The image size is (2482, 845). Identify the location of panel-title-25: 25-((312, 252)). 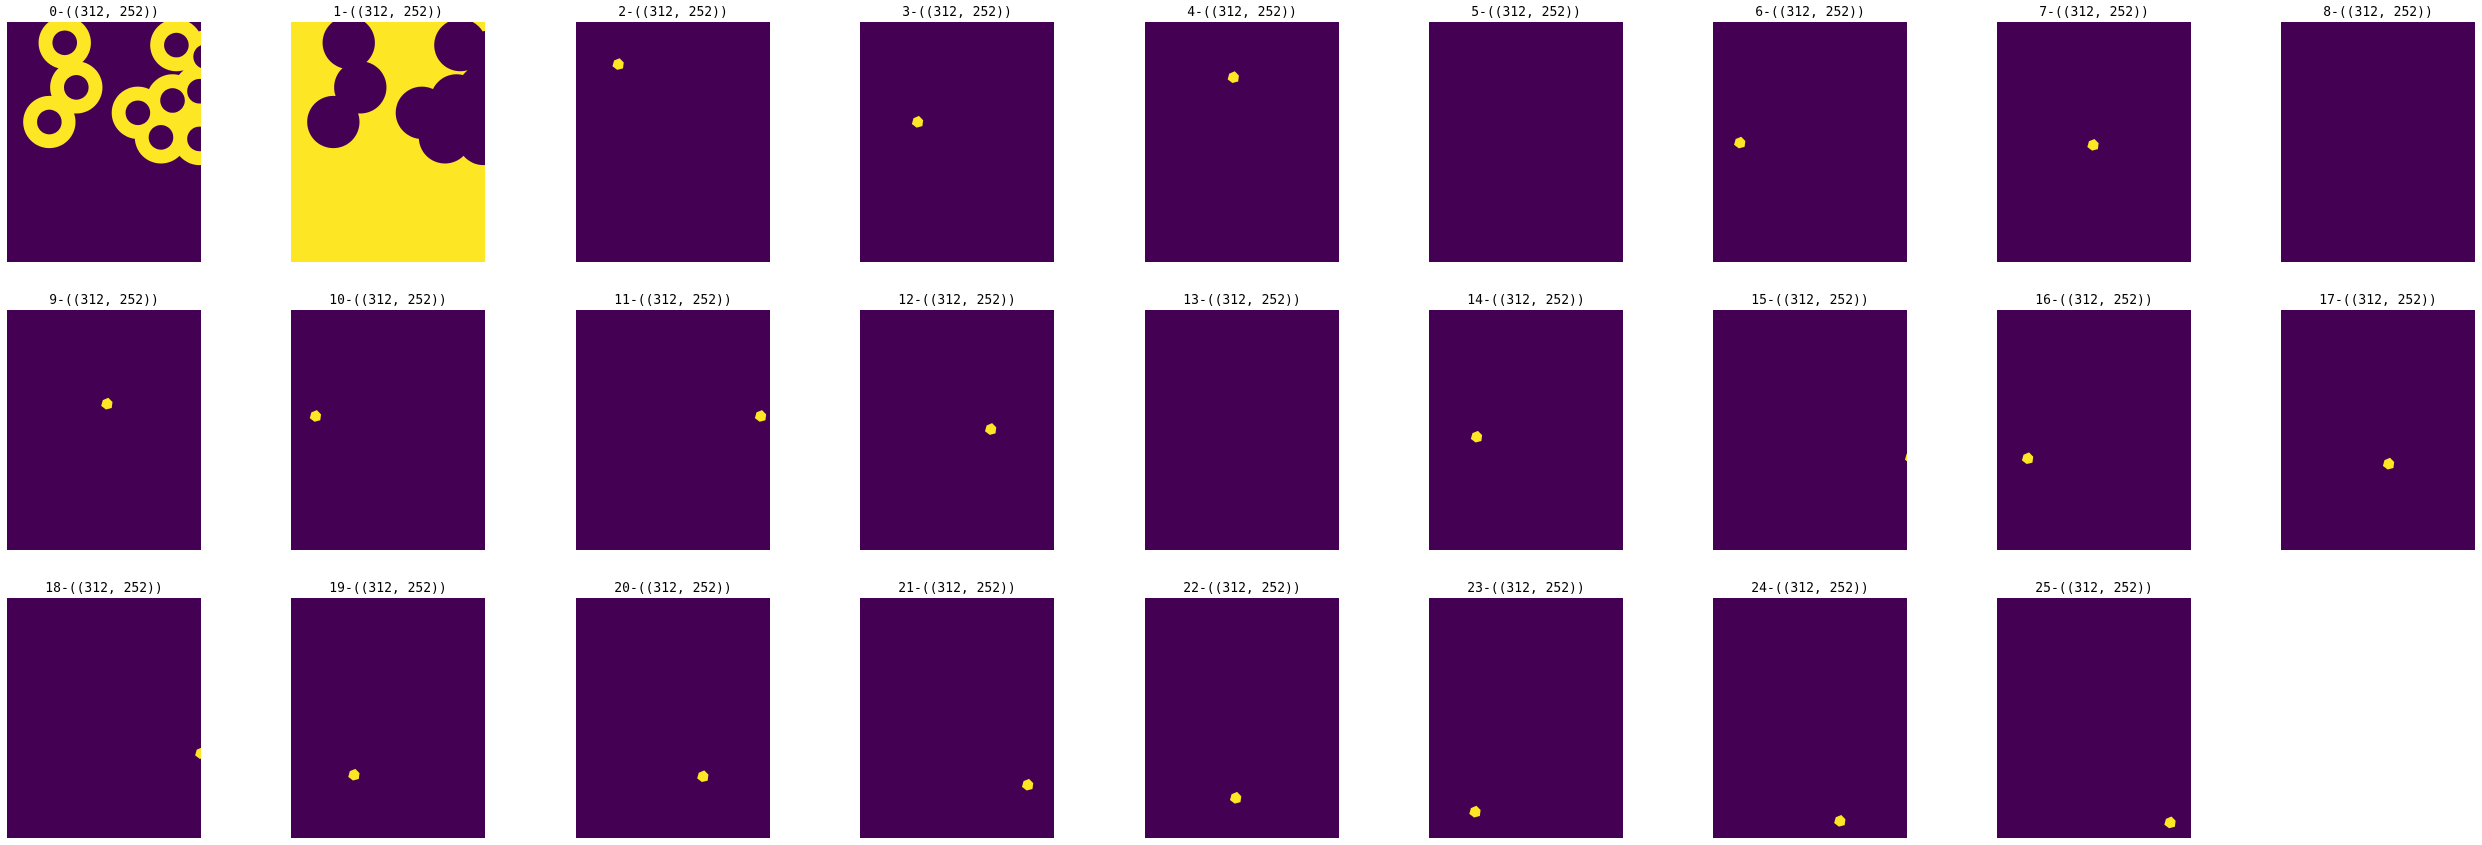
(2094, 588).